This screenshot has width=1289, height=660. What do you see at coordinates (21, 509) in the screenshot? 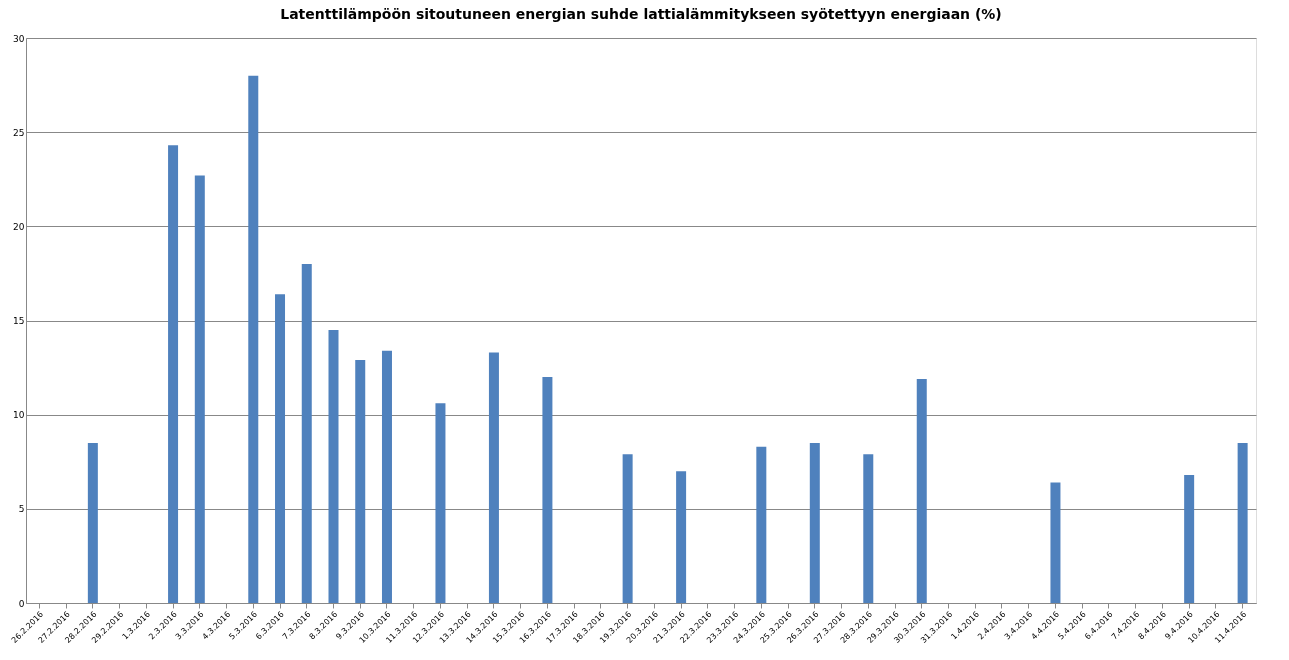
I see `y-tick-label: 5` at bounding box center [21, 509].